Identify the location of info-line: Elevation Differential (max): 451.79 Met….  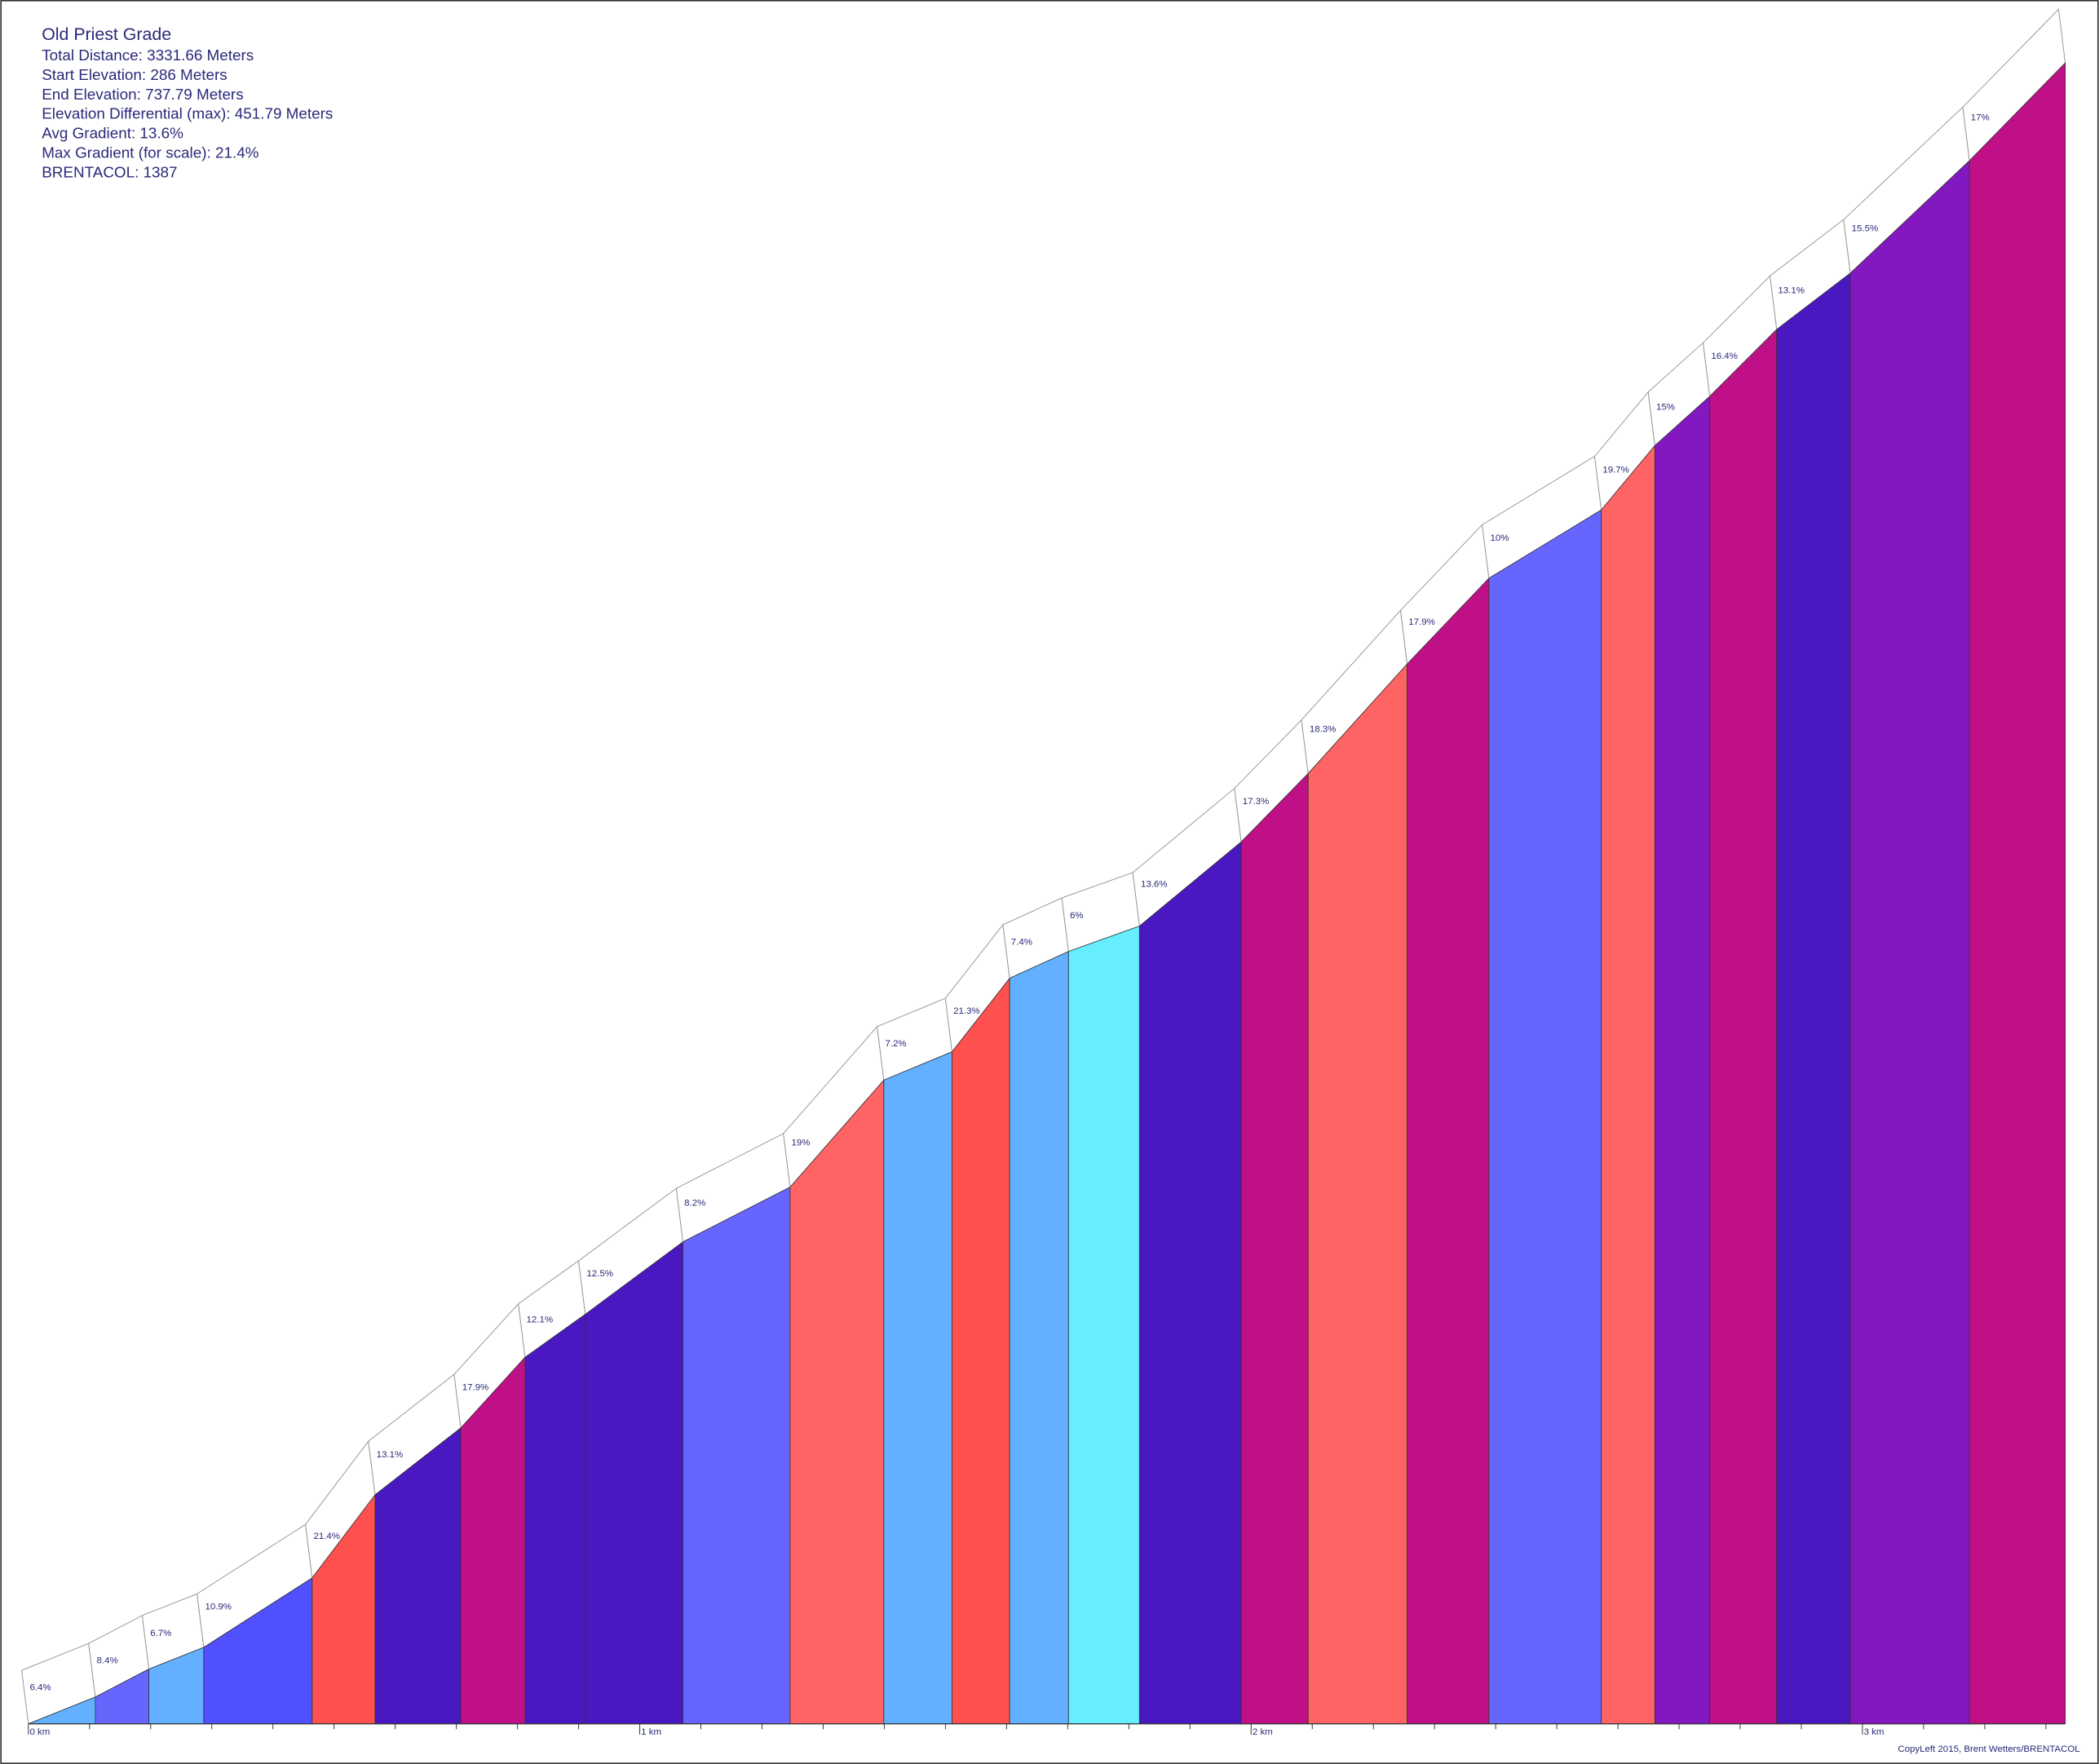
(188, 114).